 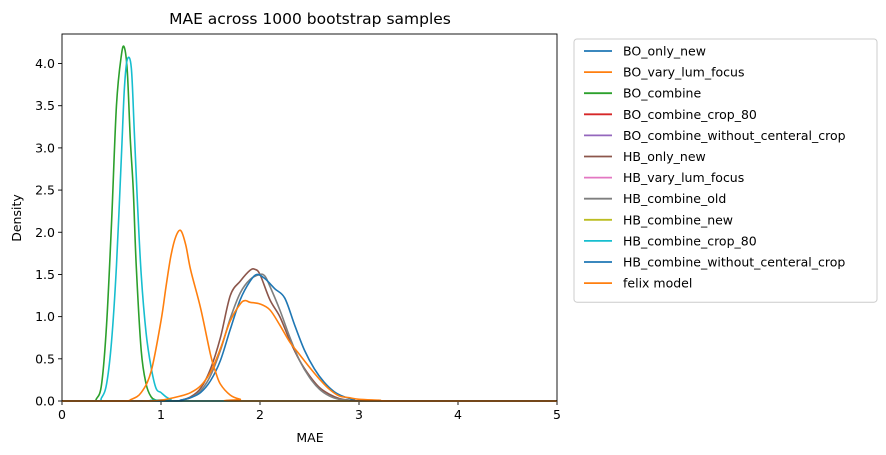 What do you see at coordinates (310, 19) in the screenshot?
I see `chart-title: MAE across 1000 bootstrap samples` at bounding box center [310, 19].